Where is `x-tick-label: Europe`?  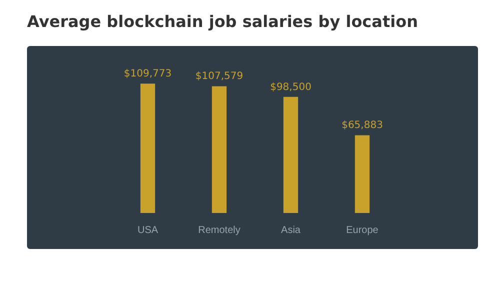
x-tick-label: Europe is located at coordinates (362, 230).